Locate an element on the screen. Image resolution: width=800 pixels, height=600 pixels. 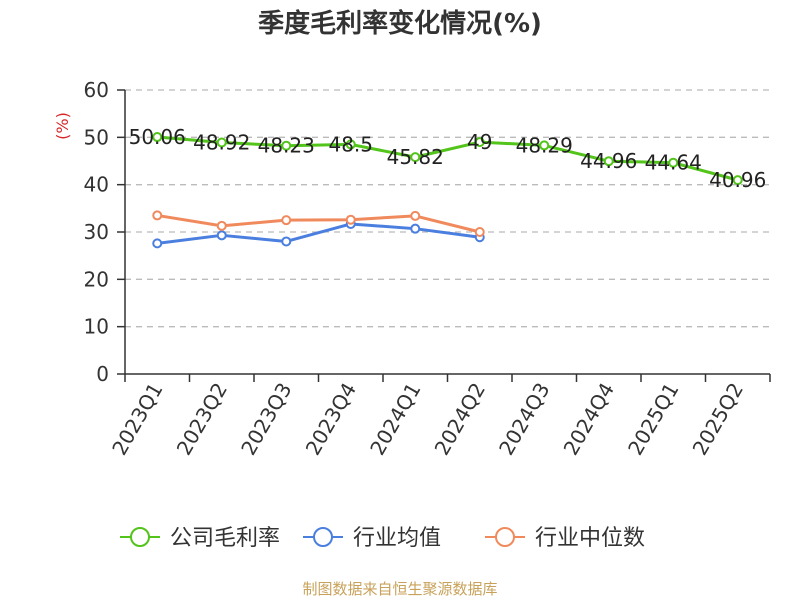
y-axis-unit-label: (%) is located at coordinates (62, 126).